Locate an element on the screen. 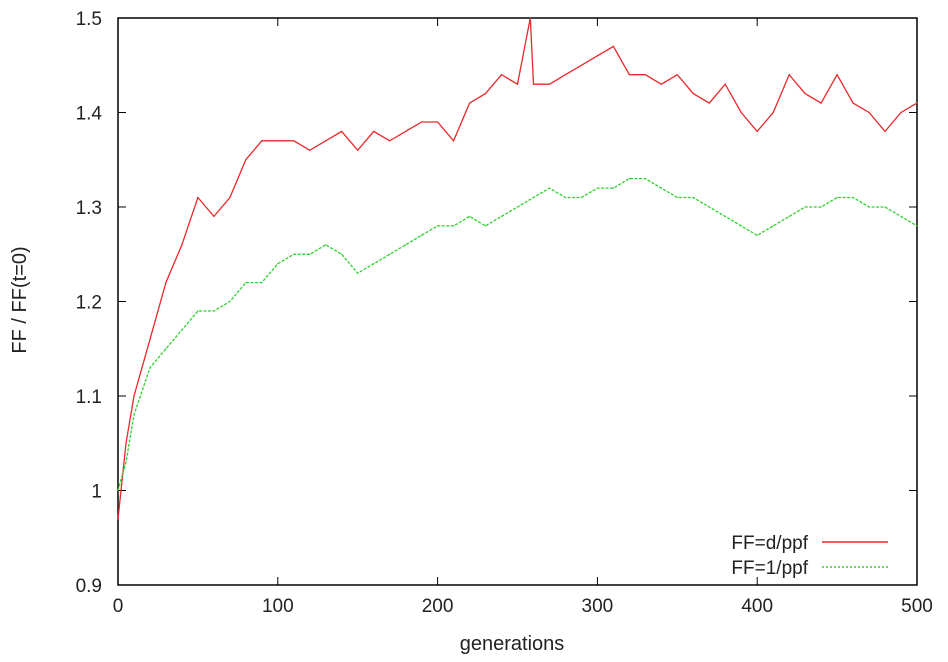 Image resolution: width=948 pixels, height=662 pixels. x-axis-label: generations is located at coordinates (512, 644).